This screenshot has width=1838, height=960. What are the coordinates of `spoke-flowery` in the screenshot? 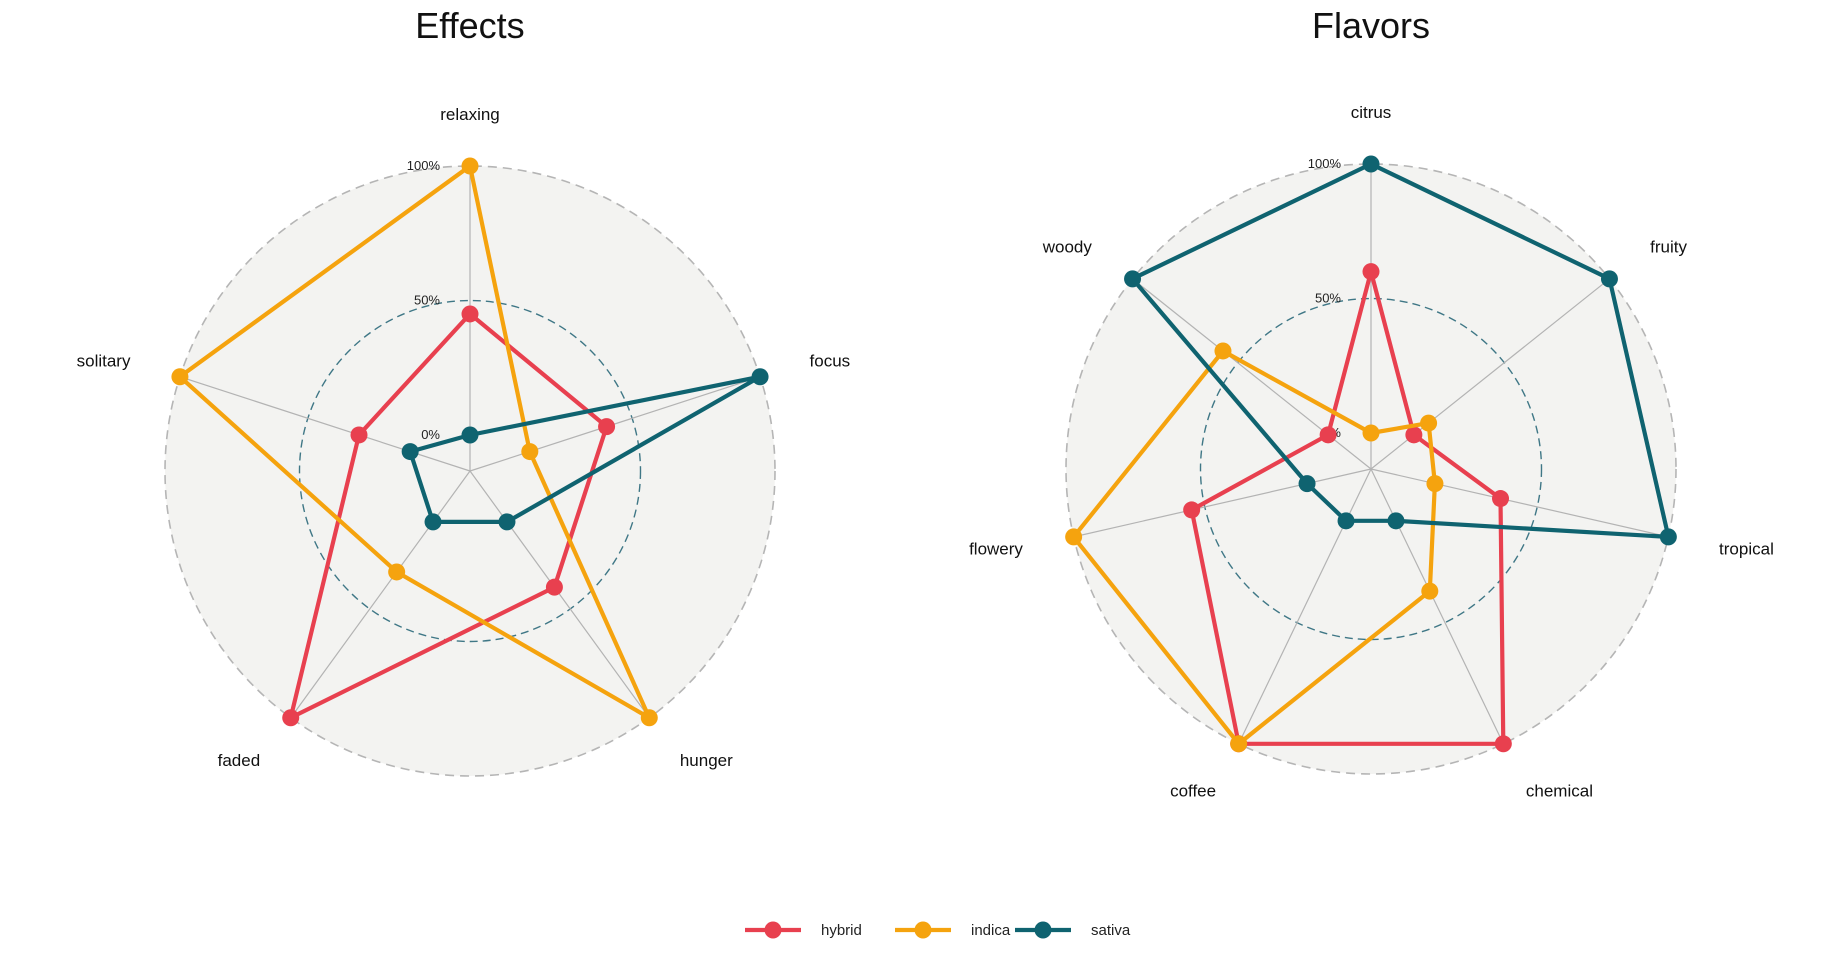 It's located at (1222, 503).